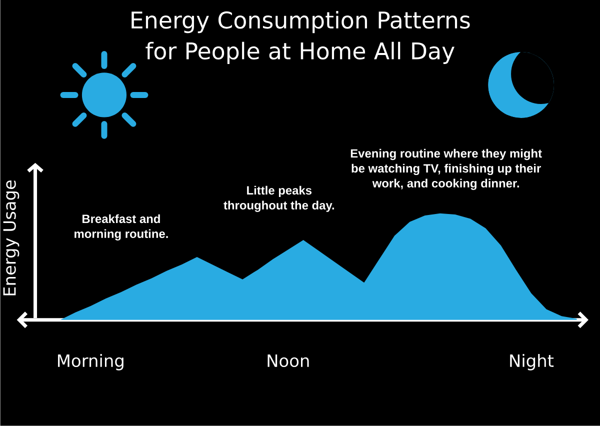 Image resolution: width=600 pixels, height=426 pixels. Describe the element at coordinates (446, 169) in the screenshot. I see `text: Evening routine where they might be watching TV, finishing up their work, and cooking dinner.` at that location.